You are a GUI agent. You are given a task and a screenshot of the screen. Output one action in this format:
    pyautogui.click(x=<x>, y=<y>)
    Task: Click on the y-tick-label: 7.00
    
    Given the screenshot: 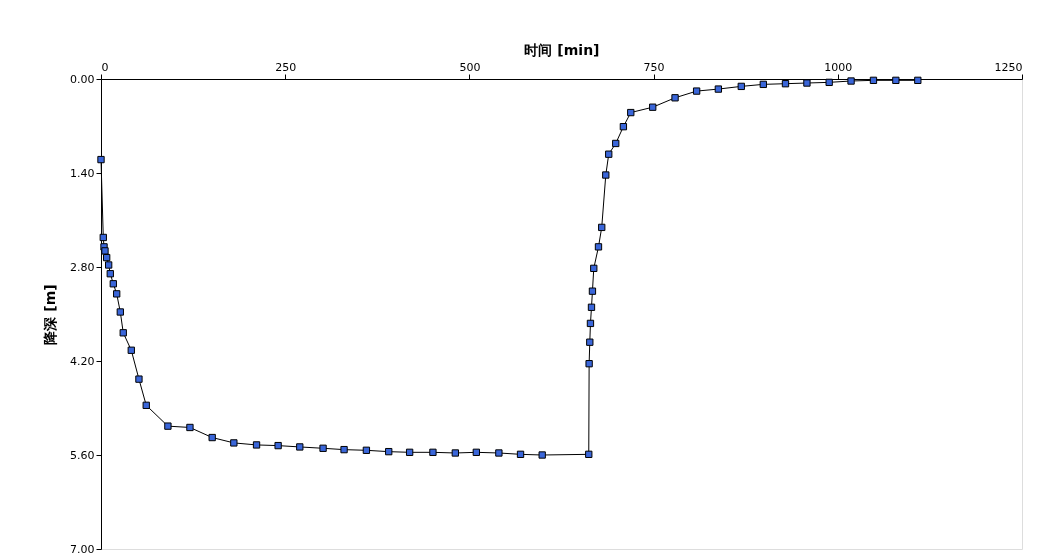 What is the action you would take?
    pyautogui.click(x=82, y=549)
    